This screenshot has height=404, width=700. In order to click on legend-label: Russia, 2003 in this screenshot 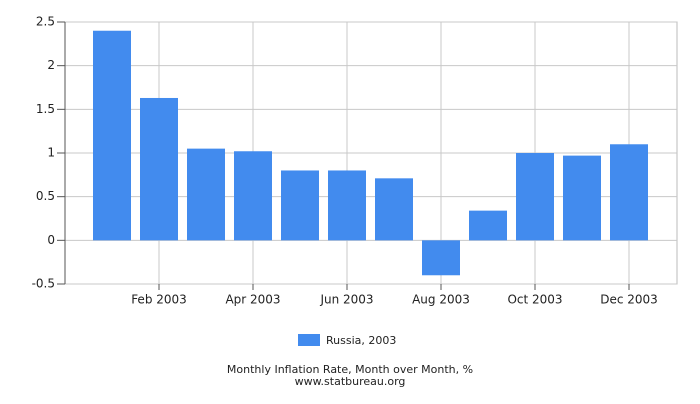, I will do `click(361, 340)`.